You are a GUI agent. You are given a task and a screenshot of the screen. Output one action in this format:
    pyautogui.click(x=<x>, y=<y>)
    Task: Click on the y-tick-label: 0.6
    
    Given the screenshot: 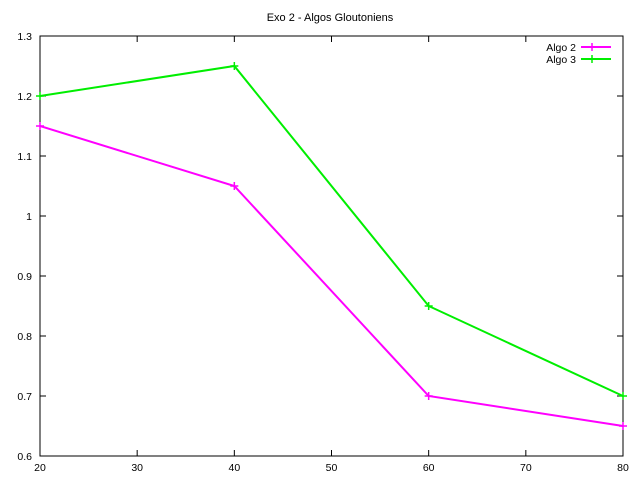 What is the action you would take?
    pyautogui.click(x=24, y=457)
    